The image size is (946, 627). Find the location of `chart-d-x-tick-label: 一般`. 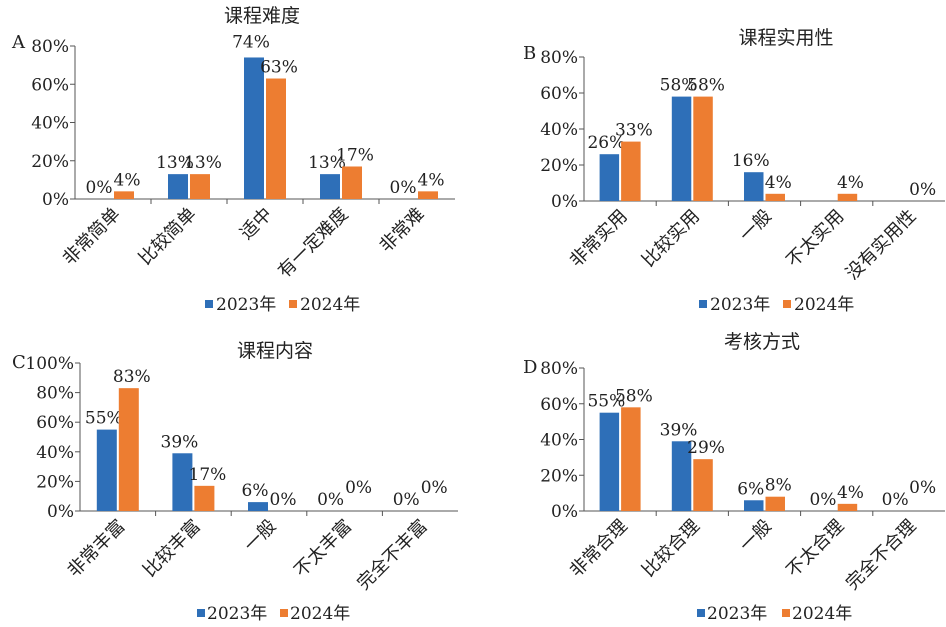

chart-d-x-tick-label: 一般 is located at coordinates (756, 536).